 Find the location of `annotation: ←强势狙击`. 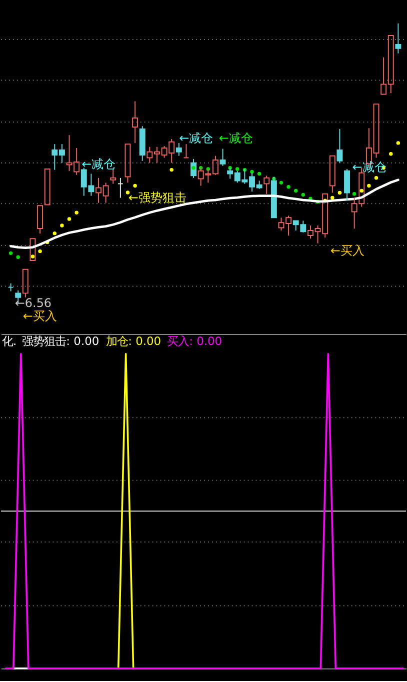

annotation: ←强势狙击 is located at coordinates (157, 197).